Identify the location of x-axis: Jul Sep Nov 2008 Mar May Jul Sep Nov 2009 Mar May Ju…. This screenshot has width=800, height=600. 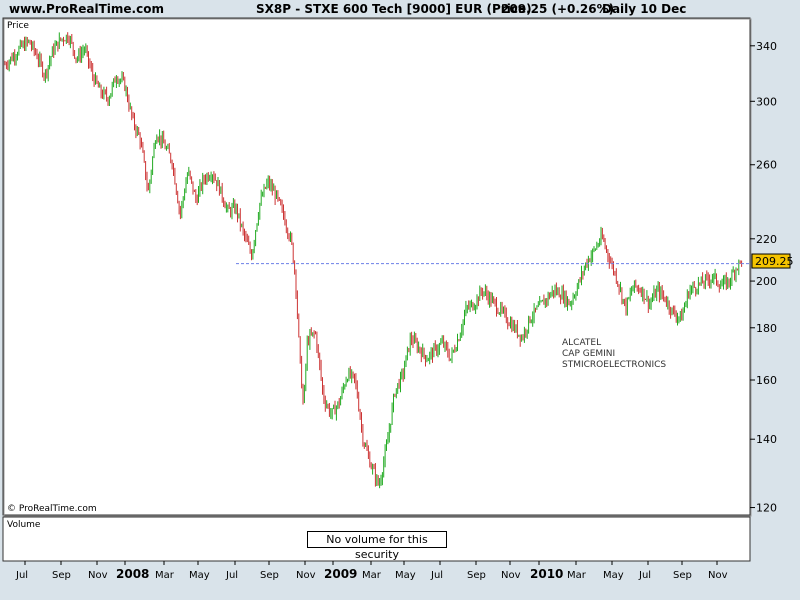
(371, 571).